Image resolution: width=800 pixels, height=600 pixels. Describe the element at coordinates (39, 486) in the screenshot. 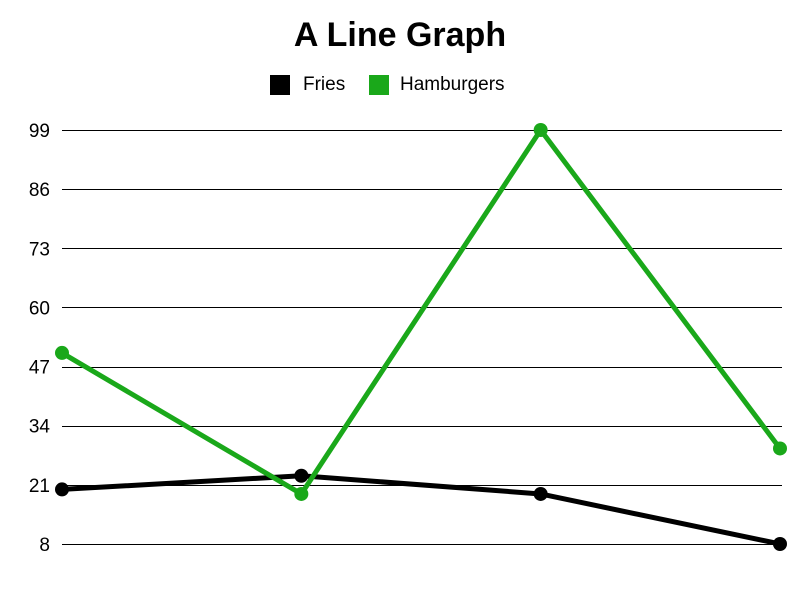

I see `y-tick-label: 21` at that location.